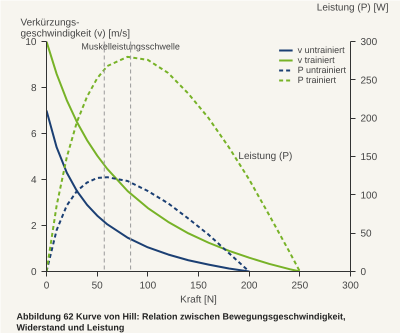 The height and width of the screenshot is (333, 400). I want to click on legend-label: v trainiert, so click(316, 60).